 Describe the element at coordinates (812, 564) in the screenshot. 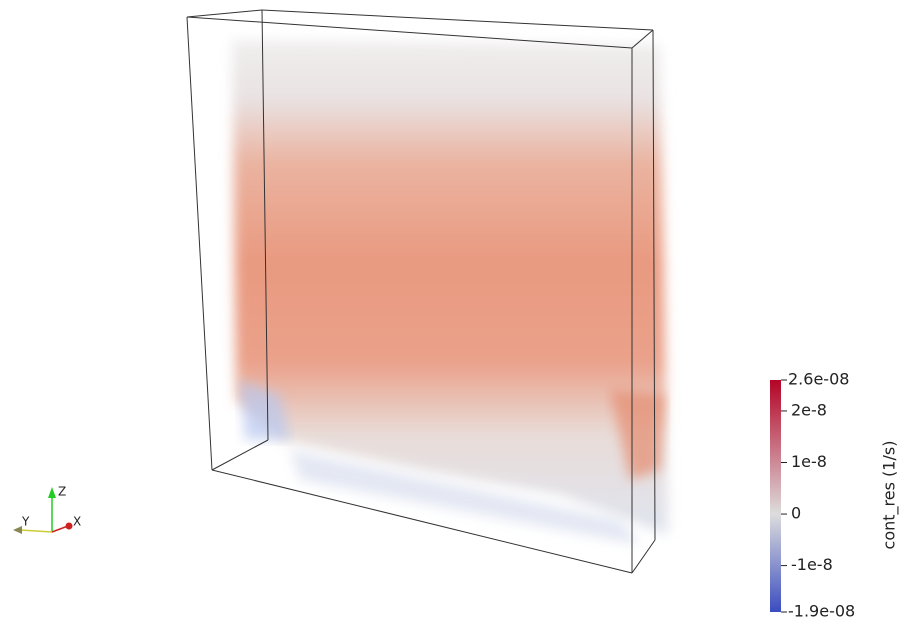

I see `tick-label: -1e-8` at that location.